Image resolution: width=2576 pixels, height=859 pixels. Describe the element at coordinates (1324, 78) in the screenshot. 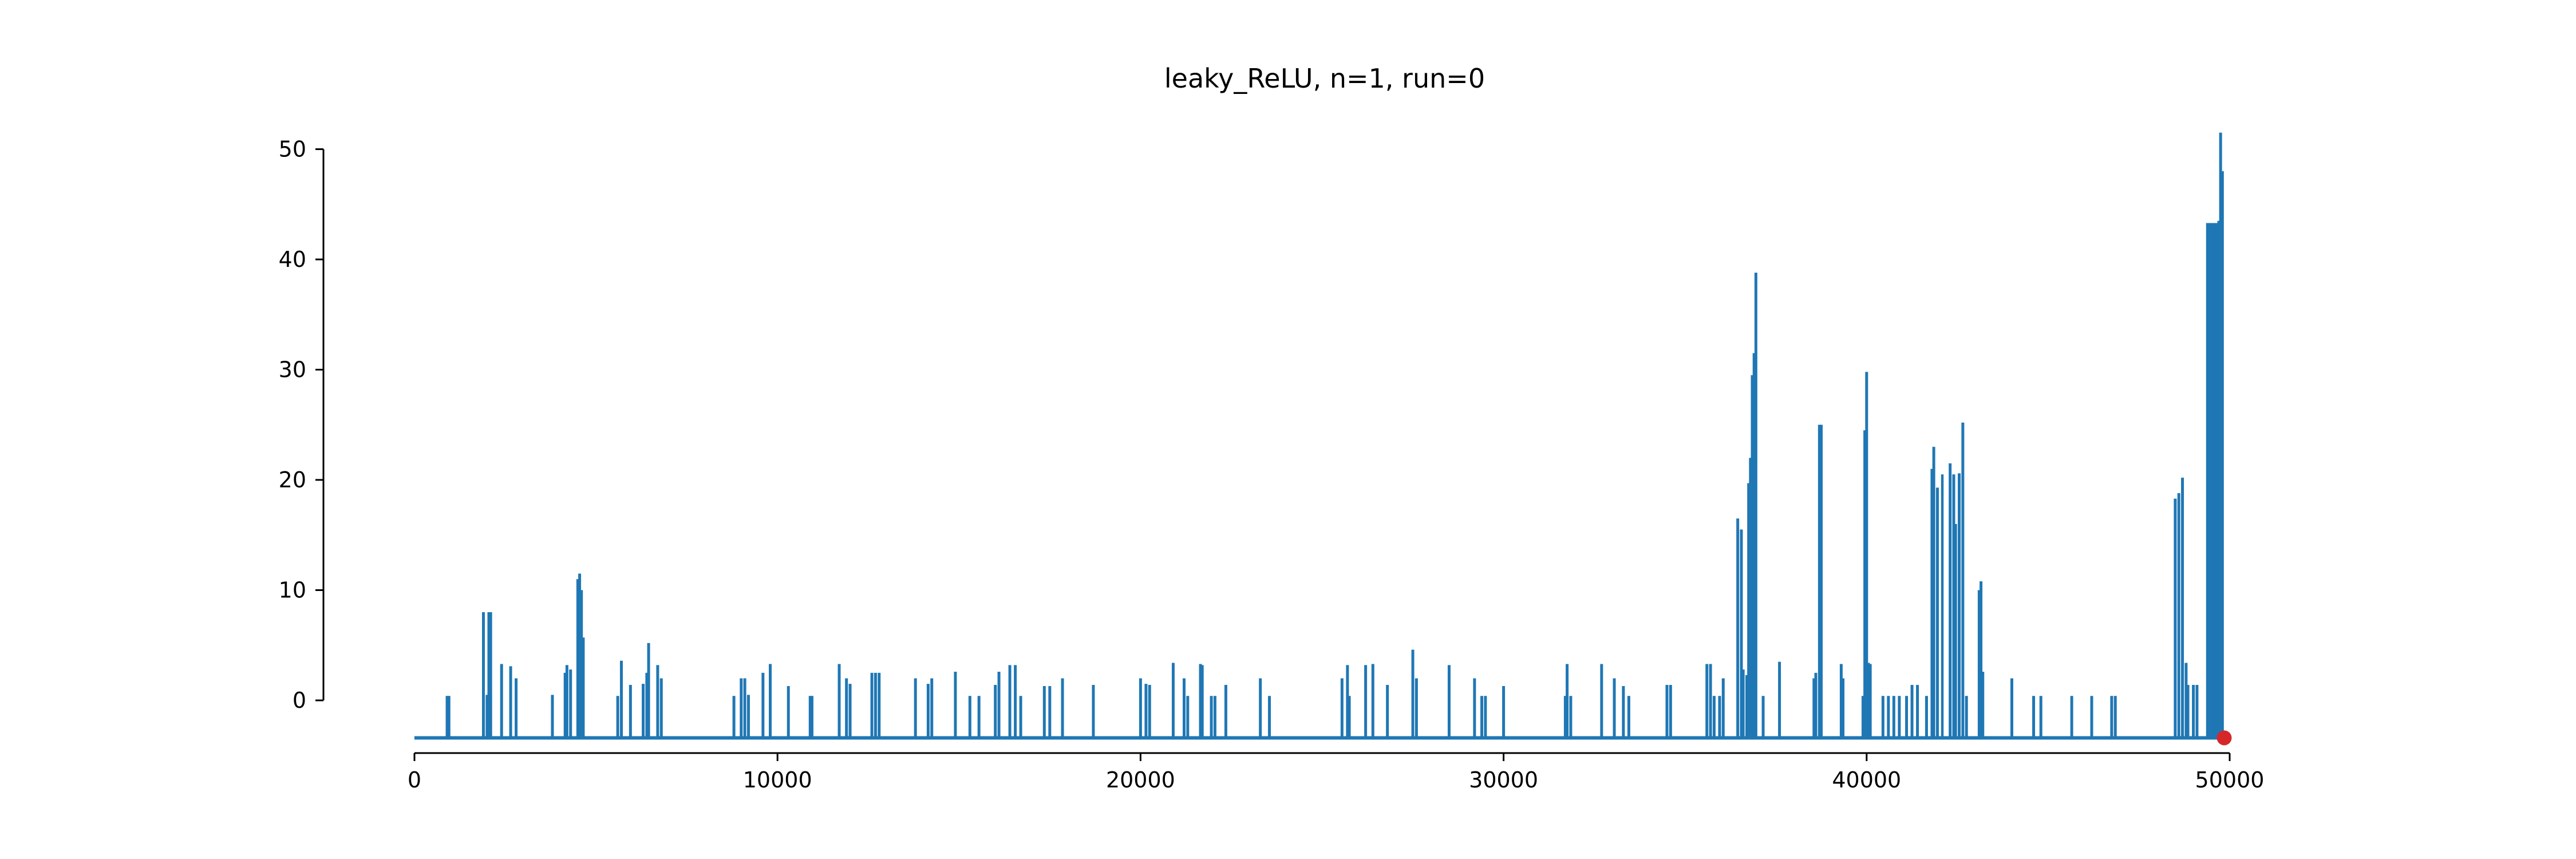

I see `chart-title: leaky_ReLU, n=1, run=0` at that location.